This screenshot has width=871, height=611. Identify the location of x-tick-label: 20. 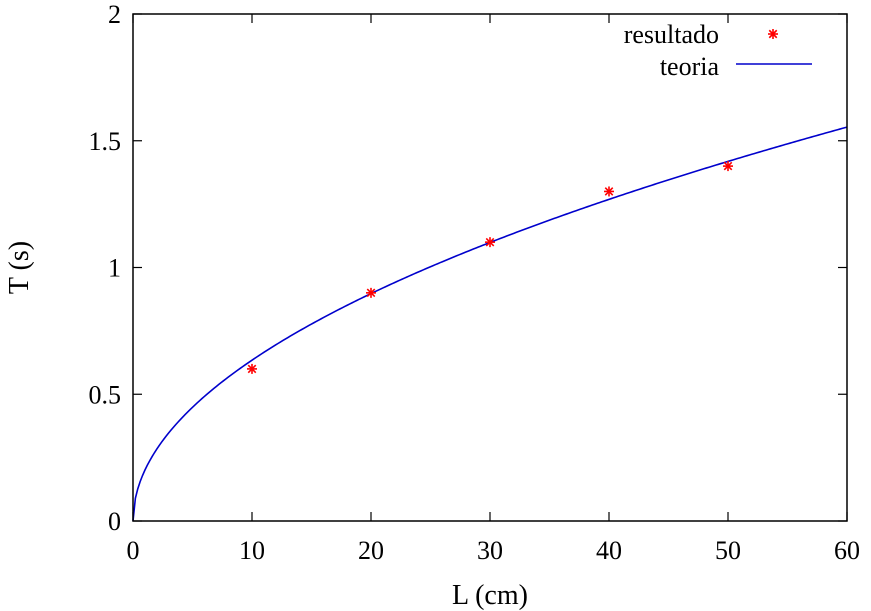
(371, 550).